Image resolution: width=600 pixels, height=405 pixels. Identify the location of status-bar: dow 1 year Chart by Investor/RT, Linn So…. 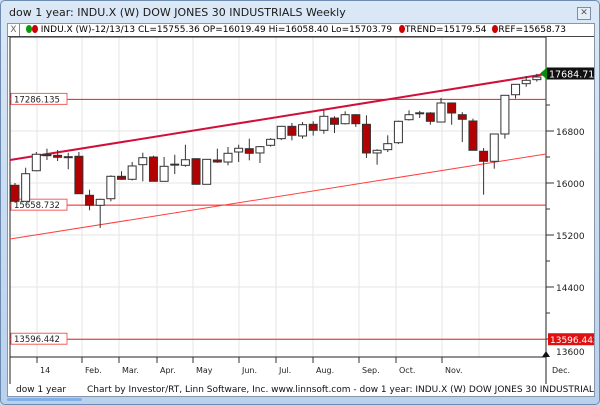
(301, 390).